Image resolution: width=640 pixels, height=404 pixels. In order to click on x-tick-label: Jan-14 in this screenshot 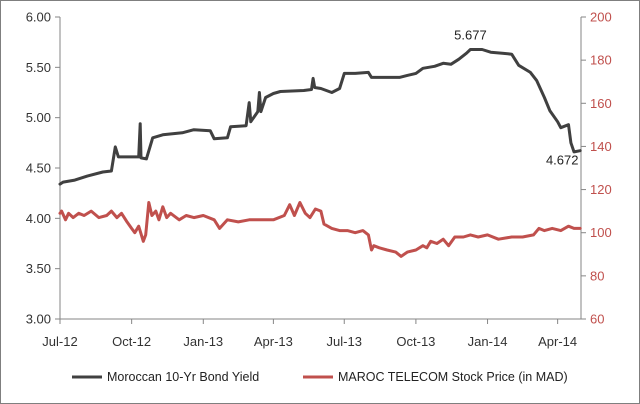, I will do `click(488, 341)`.